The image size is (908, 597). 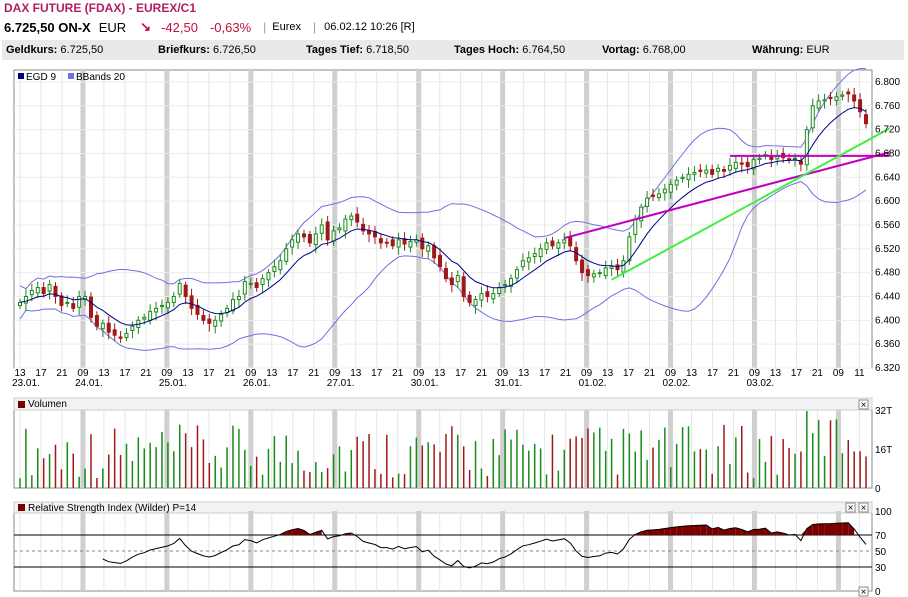 What do you see at coordinates (881, 568) in the screenshot?
I see `rsi-tick-label: 30` at bounding box center [881, 568].